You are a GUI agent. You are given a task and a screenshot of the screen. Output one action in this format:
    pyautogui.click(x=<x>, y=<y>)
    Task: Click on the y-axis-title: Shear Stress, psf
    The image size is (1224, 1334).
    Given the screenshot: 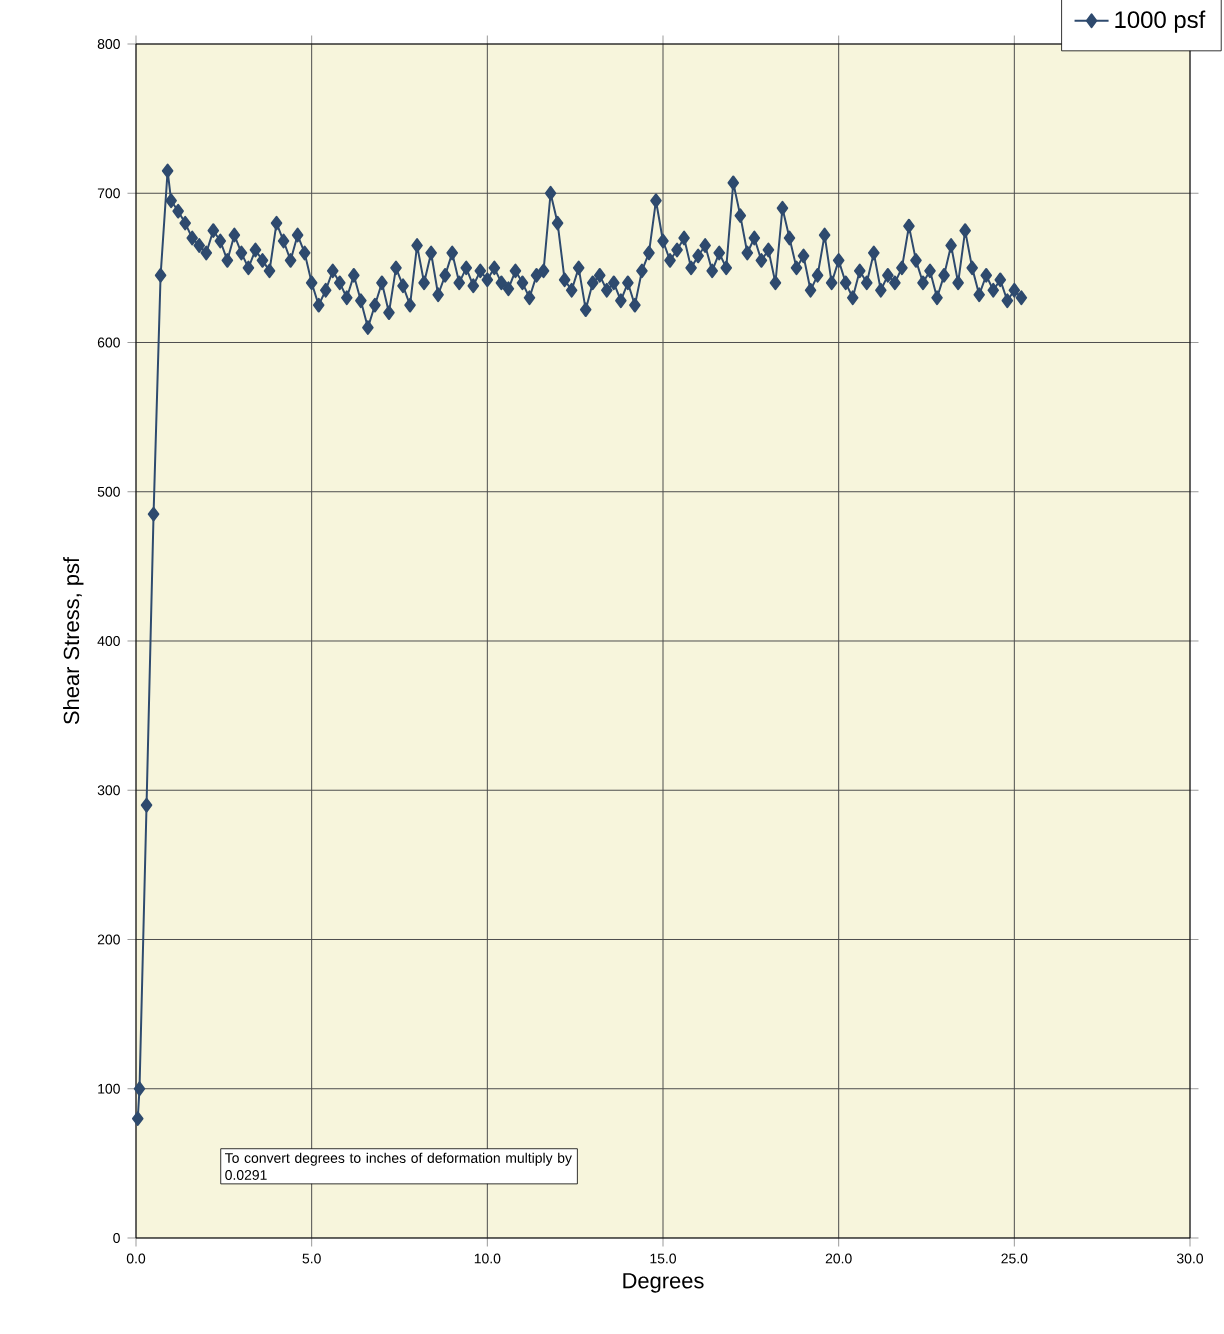 What is the action you would take?
    pyautogui.click(x=73, y=640)
    